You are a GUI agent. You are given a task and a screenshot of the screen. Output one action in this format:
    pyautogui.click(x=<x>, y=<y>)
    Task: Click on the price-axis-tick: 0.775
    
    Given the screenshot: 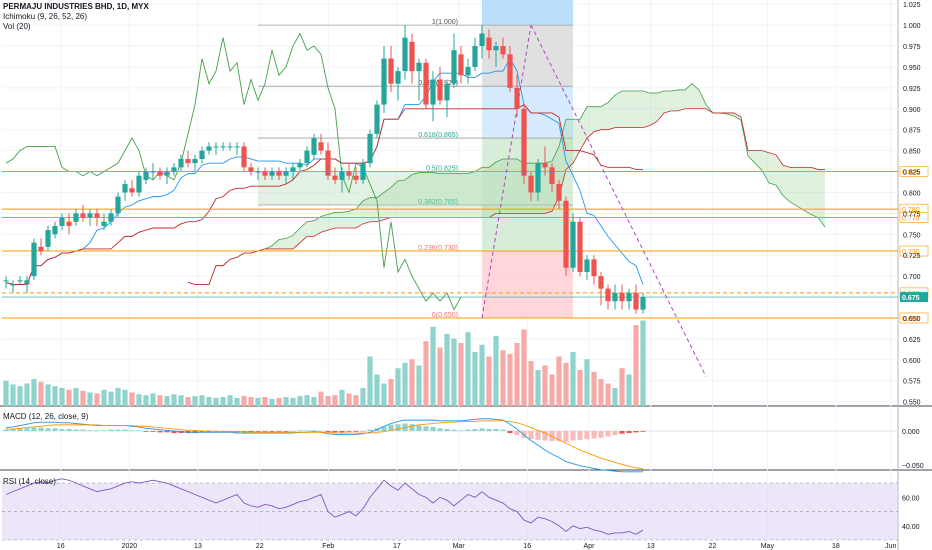 What is the action you would take?
    pyautogui.click(x=912, y=214)
    